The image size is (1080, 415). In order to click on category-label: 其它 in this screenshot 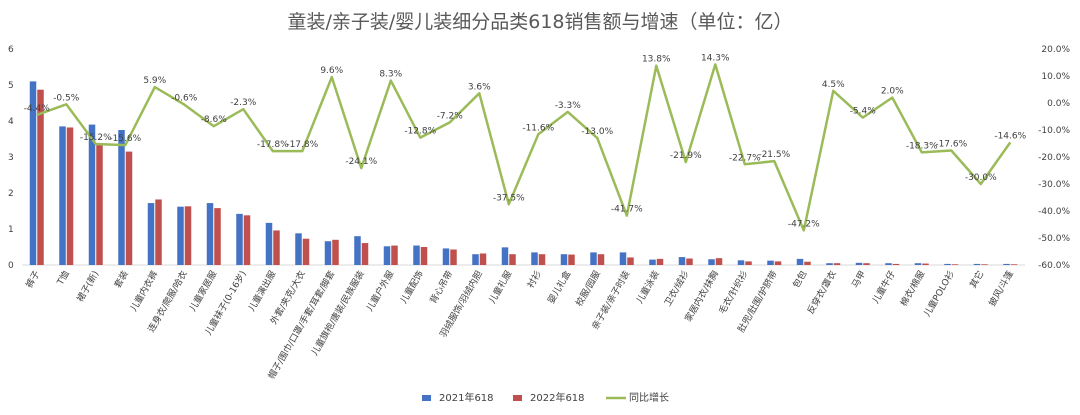, I will do `click(976, 280)`.